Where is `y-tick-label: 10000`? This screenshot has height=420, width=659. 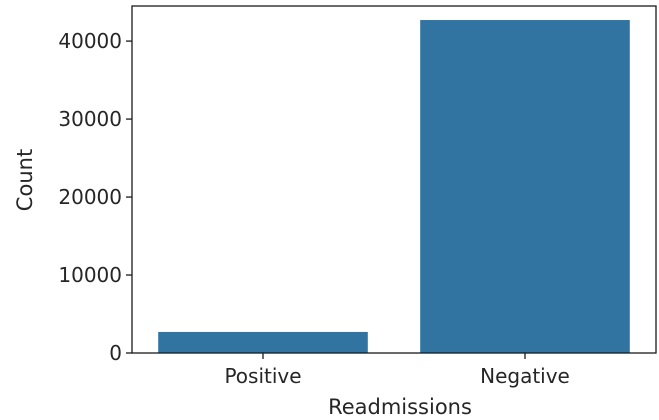 y-tick-label: 10000 is located at coordinates (90, 275).